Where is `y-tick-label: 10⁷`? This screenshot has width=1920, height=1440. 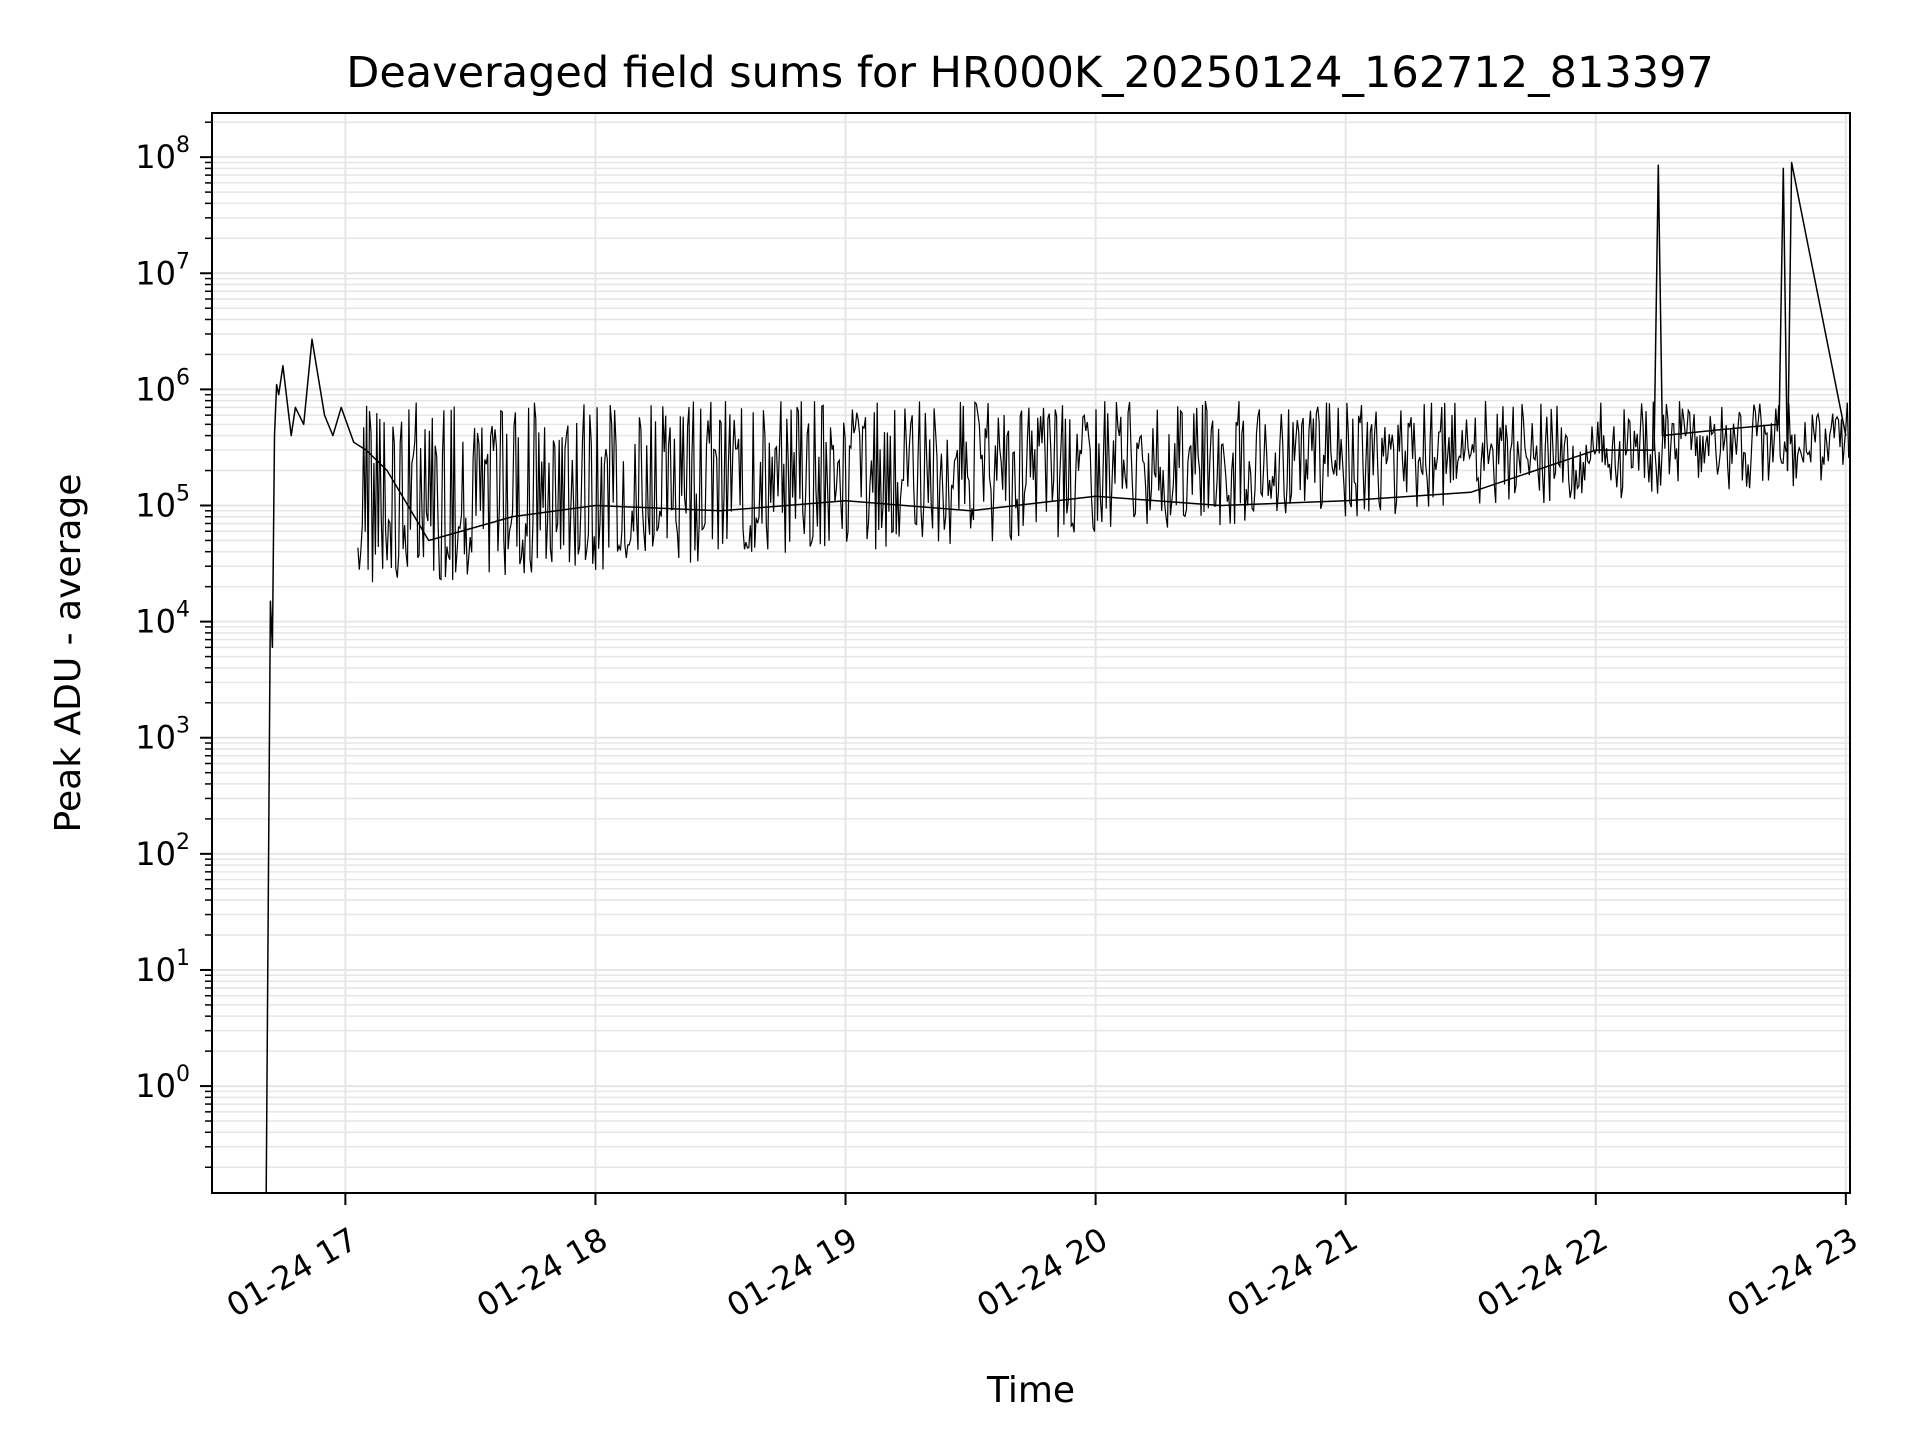 y-tick-label: 10⁷ is located at coordinates (162, 270).